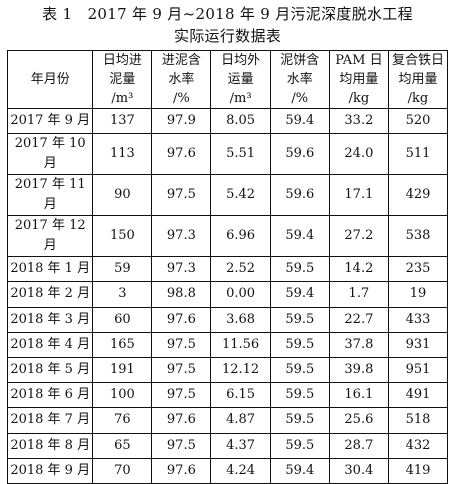 This screenshot has height=484, width=455. I want to click on cell-outbound-volume: 3.68, so click(240, 319).